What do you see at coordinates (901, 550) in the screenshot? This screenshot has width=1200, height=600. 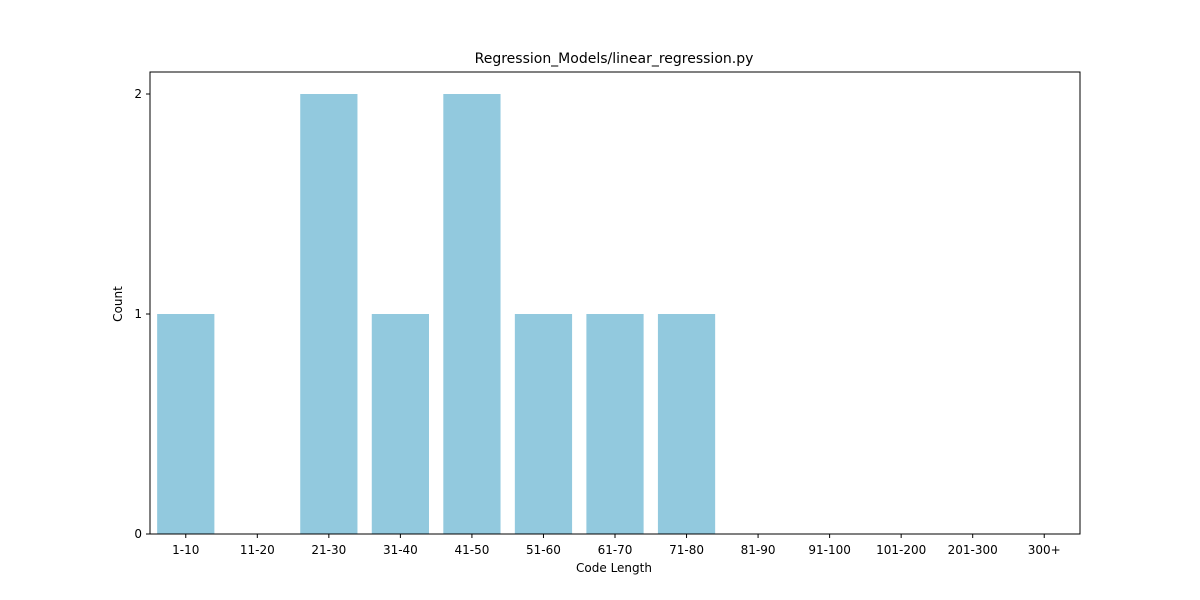 I see `x-tick-label: 101-200` at bounding box center [901, 550].